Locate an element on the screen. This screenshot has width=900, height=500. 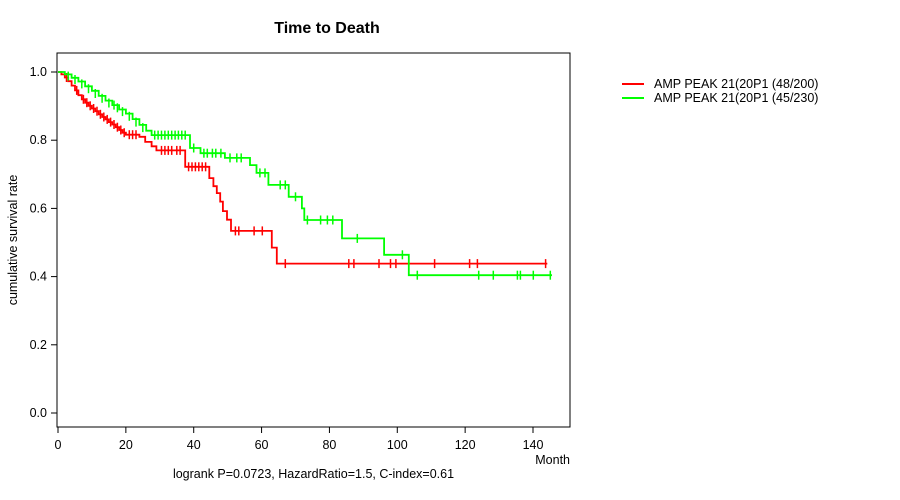
x-tick-label: 60 is located at coordinates (262, 445).